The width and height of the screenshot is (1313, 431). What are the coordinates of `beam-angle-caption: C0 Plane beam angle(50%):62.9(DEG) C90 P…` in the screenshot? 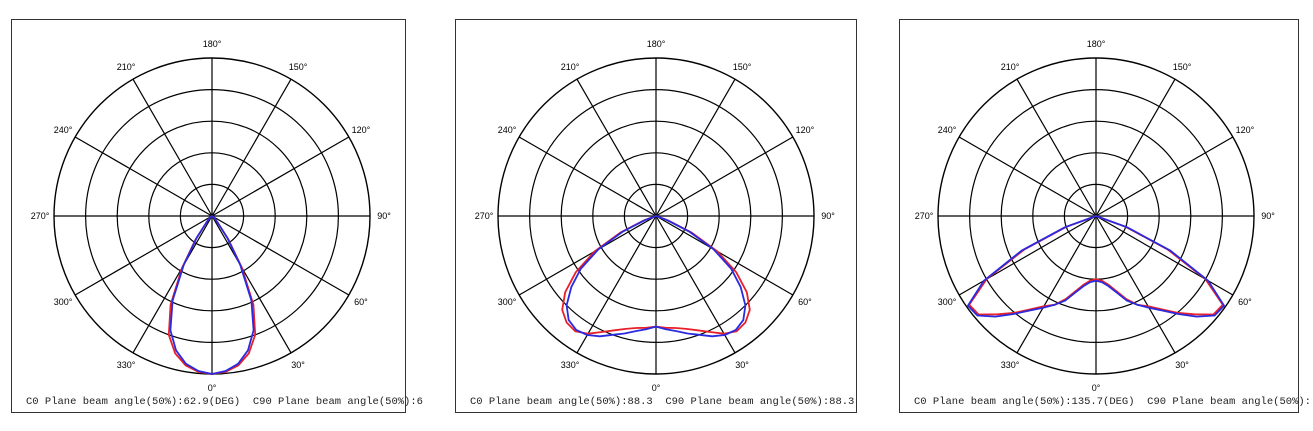 It's located at (224, 402).